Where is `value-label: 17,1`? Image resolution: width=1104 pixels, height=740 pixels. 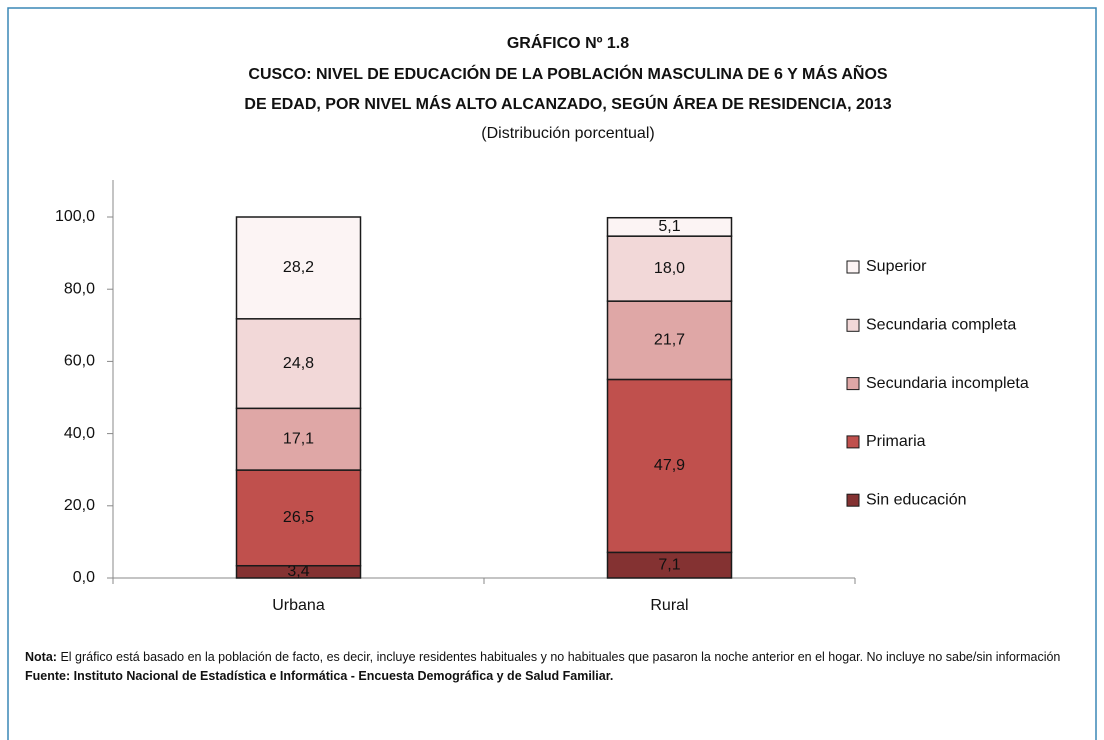
value-label: 17,1 is located at coordinates (298, 438).